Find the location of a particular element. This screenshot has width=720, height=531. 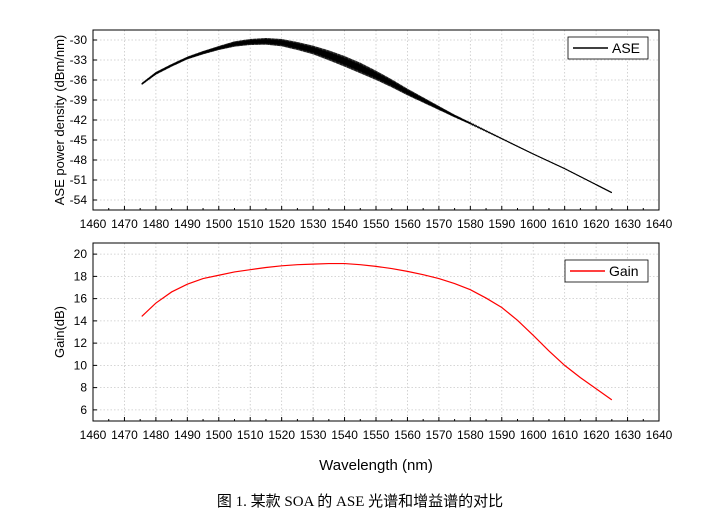

gain-x-tick-label: 1590 is located at coordinates (501, 435).